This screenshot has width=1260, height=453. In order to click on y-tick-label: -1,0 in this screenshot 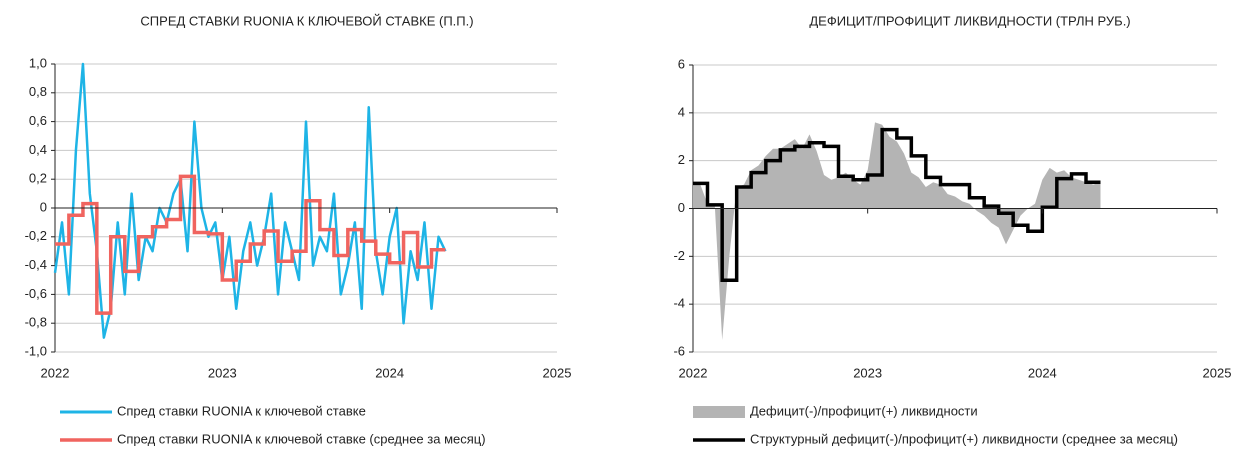, I will do `click(36, 350)`.